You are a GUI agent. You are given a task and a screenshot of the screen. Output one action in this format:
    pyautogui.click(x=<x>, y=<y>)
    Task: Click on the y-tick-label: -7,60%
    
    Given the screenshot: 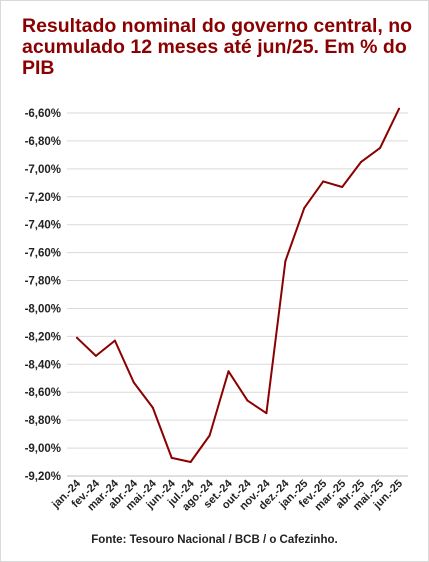 What is the action you would take?
    pyautogui.click(x=43, y=254)
    